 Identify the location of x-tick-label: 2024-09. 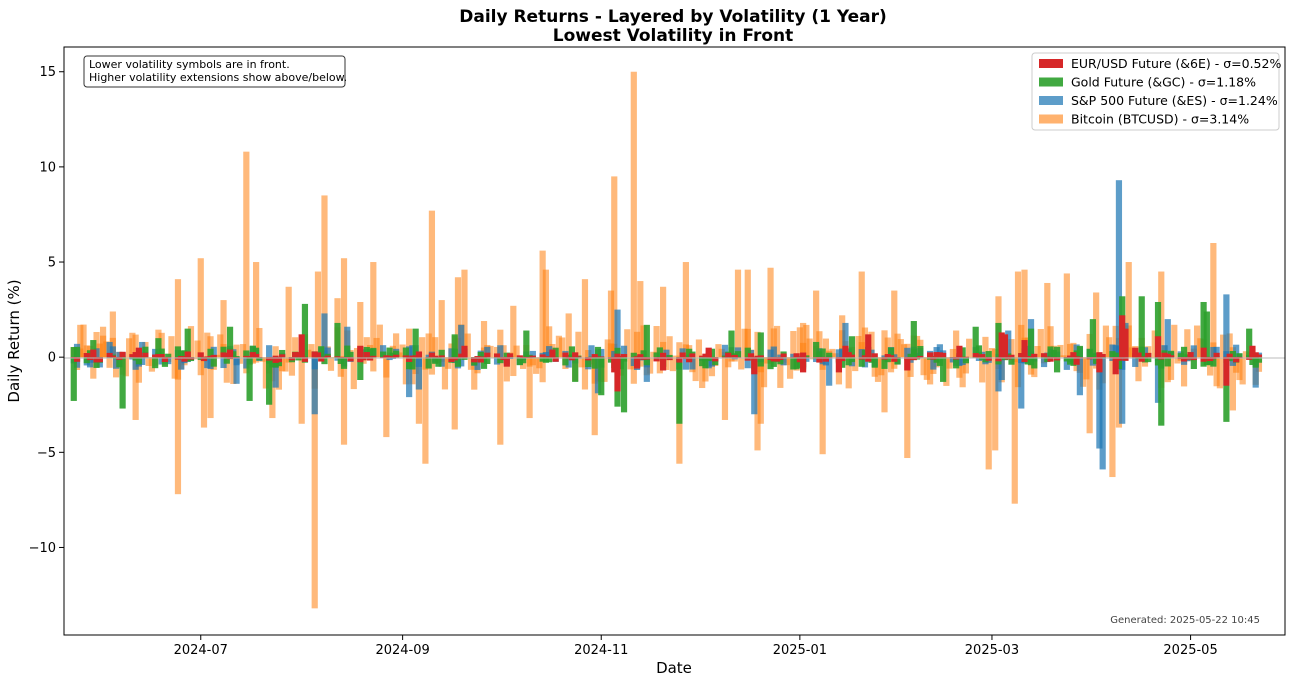
(402, 650).